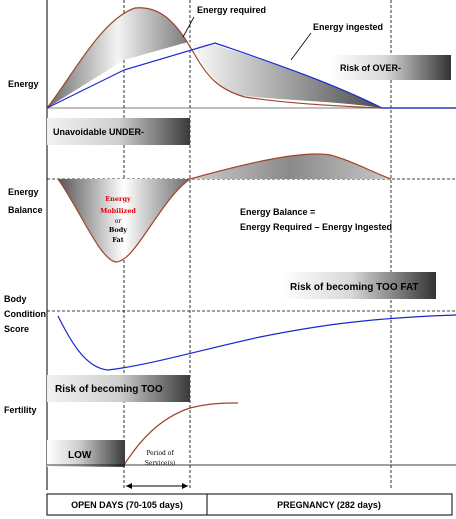  I want to click on low-fertility-band, so click(86, 453).